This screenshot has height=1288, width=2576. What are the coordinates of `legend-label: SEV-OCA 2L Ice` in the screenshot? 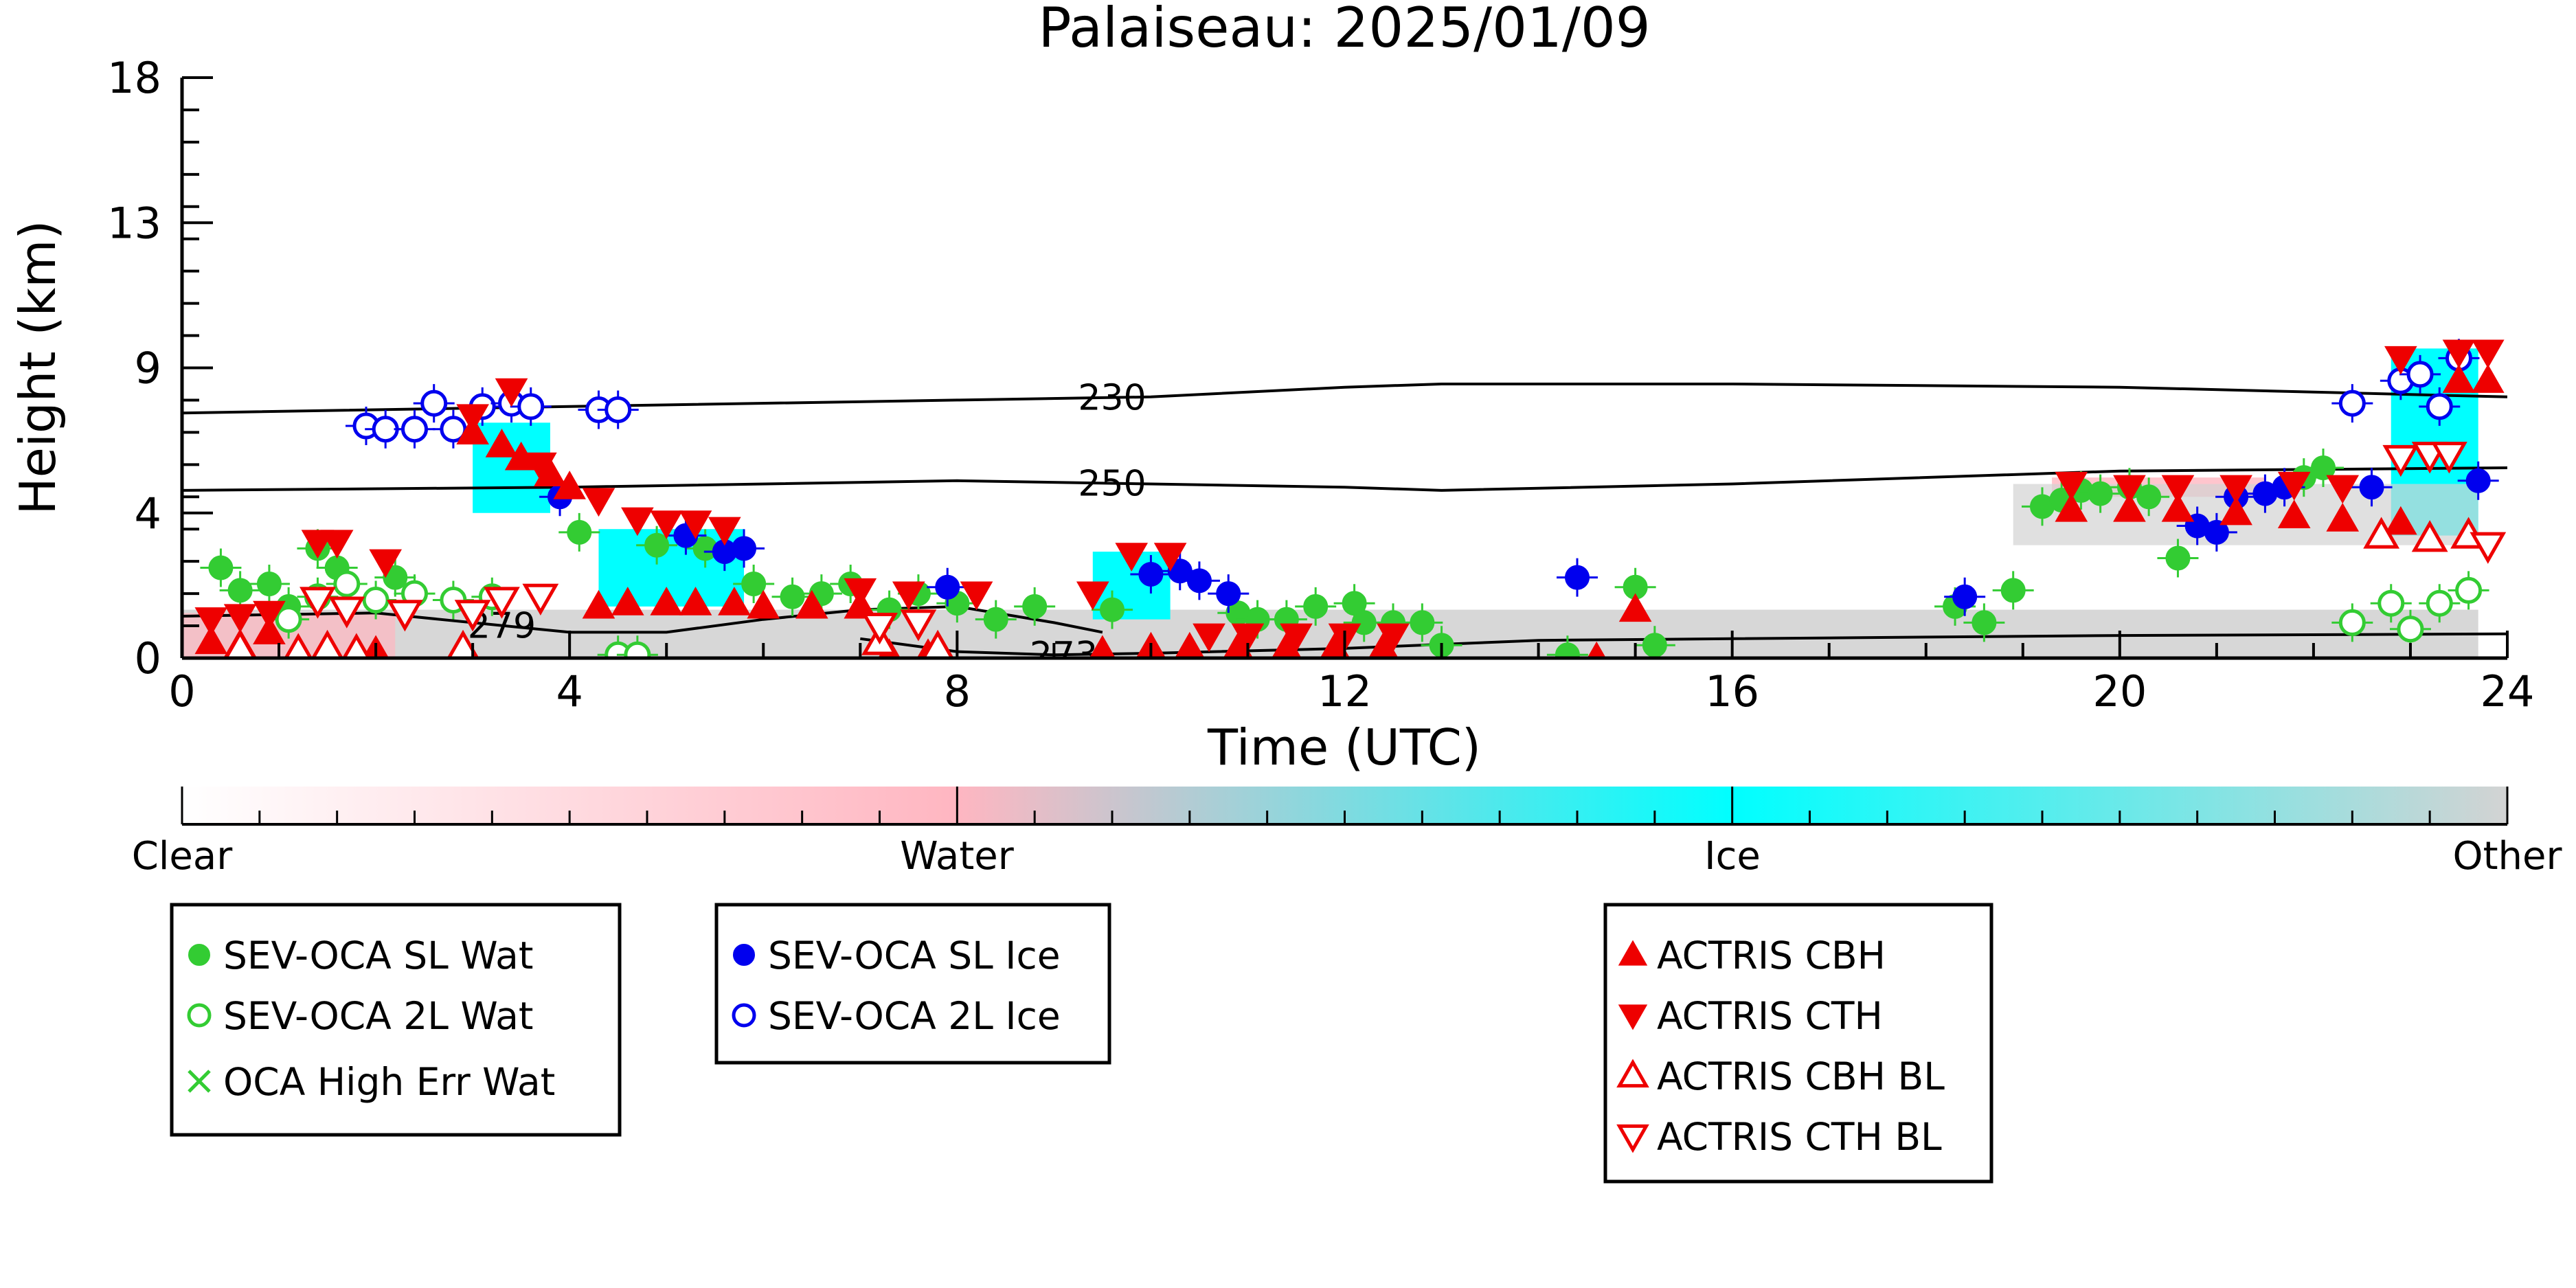 It's located at (914, 1016).